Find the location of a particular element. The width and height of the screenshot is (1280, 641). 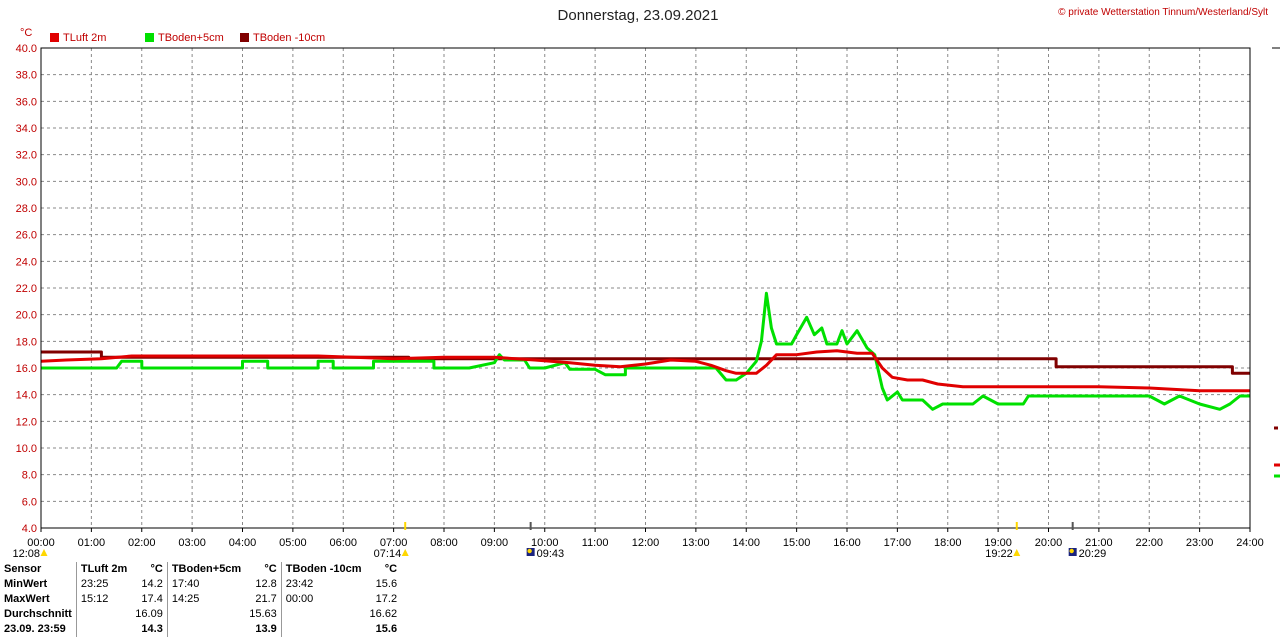

stats-header-u3: °C is located at coordinates (391, 569).